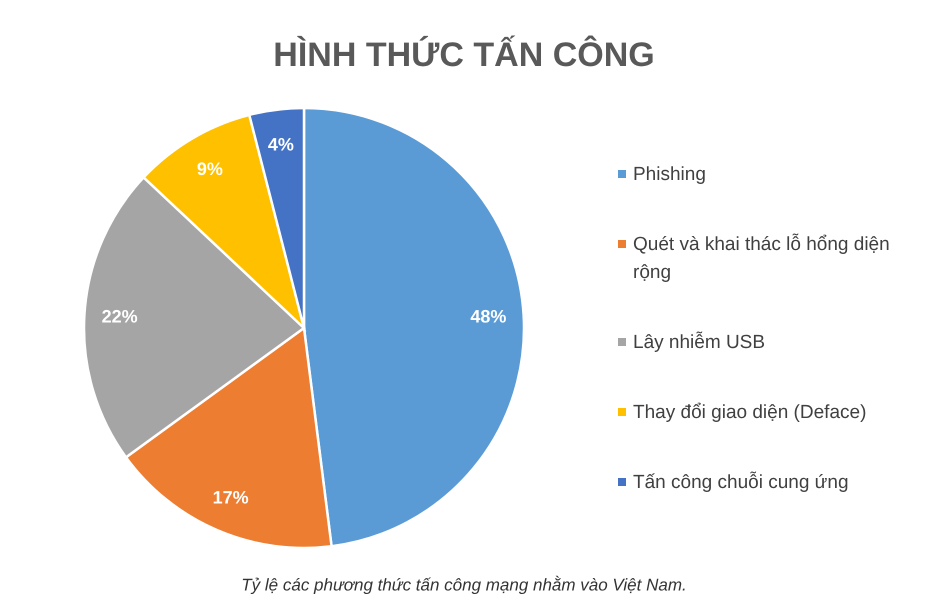 This screenshot has width=929, height=616. Describe the element at coordinates (741, 481) in the screenshot. I see `legend-label: Tấn công chuỗi cung ứng` at that location.